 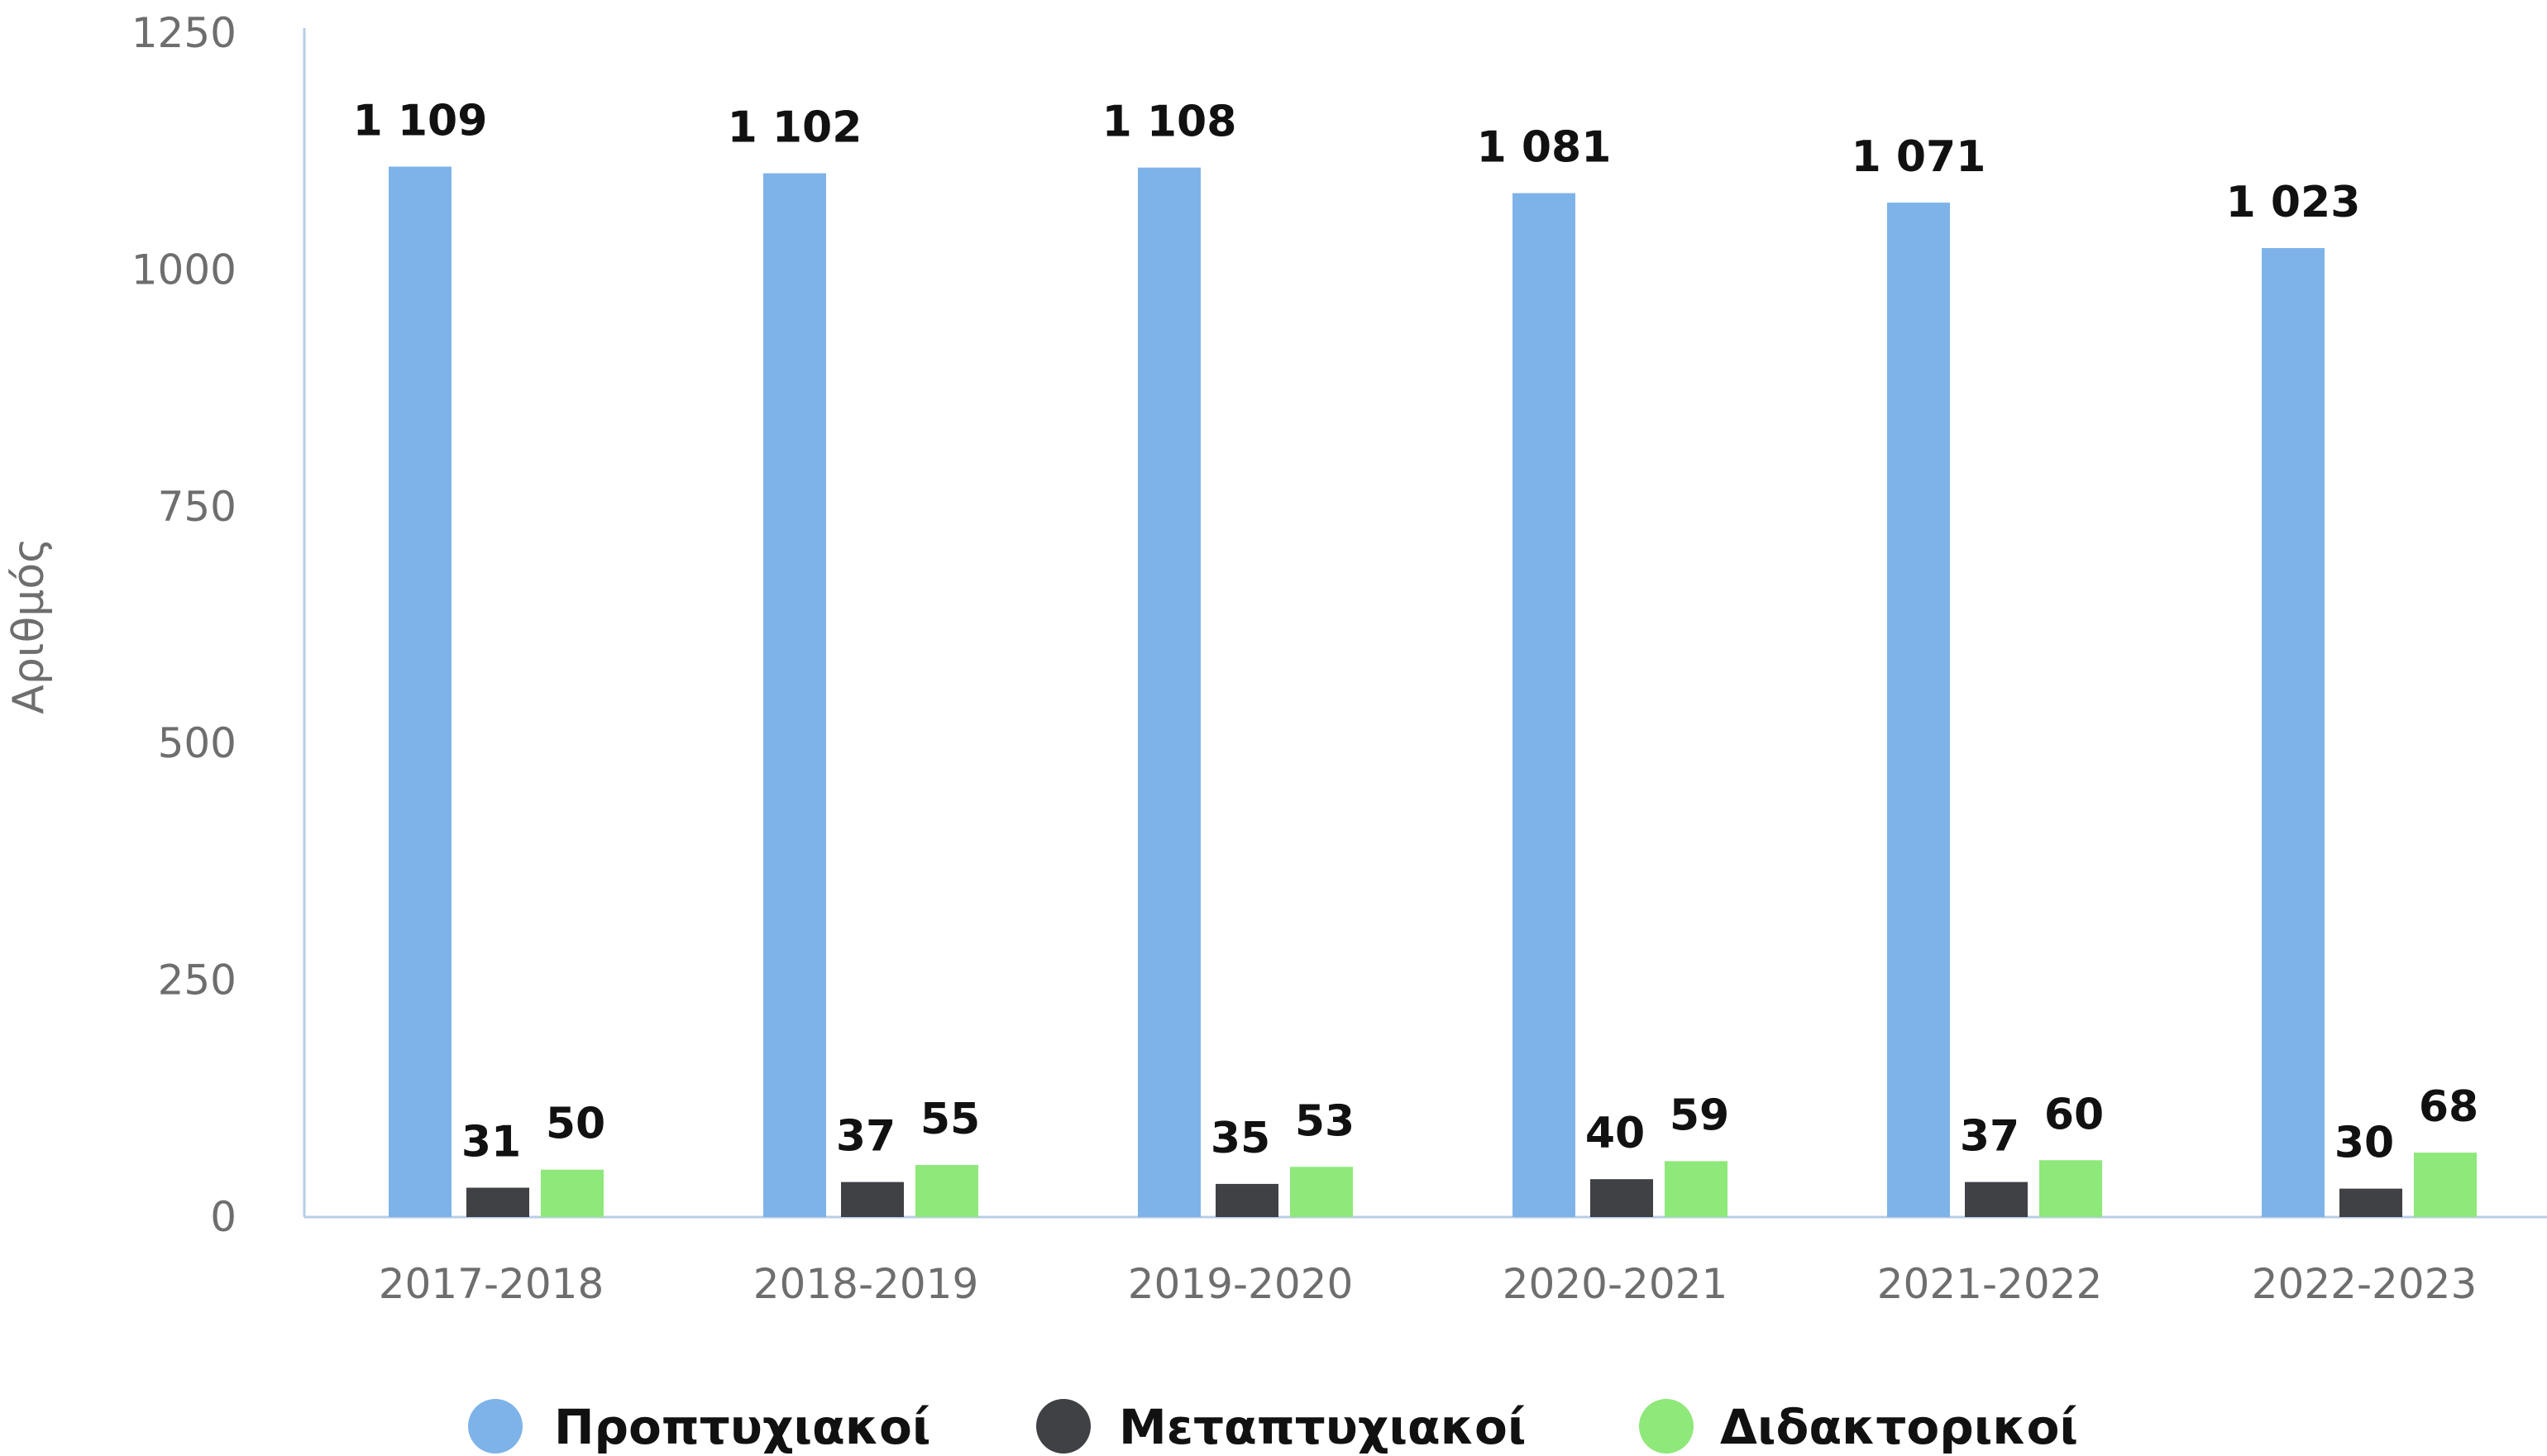 What do you see at coordinates (1241, 1284) in the screenshot?
I see `x-tick-label: 2019-2020` at bounding box center [1241, 1284].